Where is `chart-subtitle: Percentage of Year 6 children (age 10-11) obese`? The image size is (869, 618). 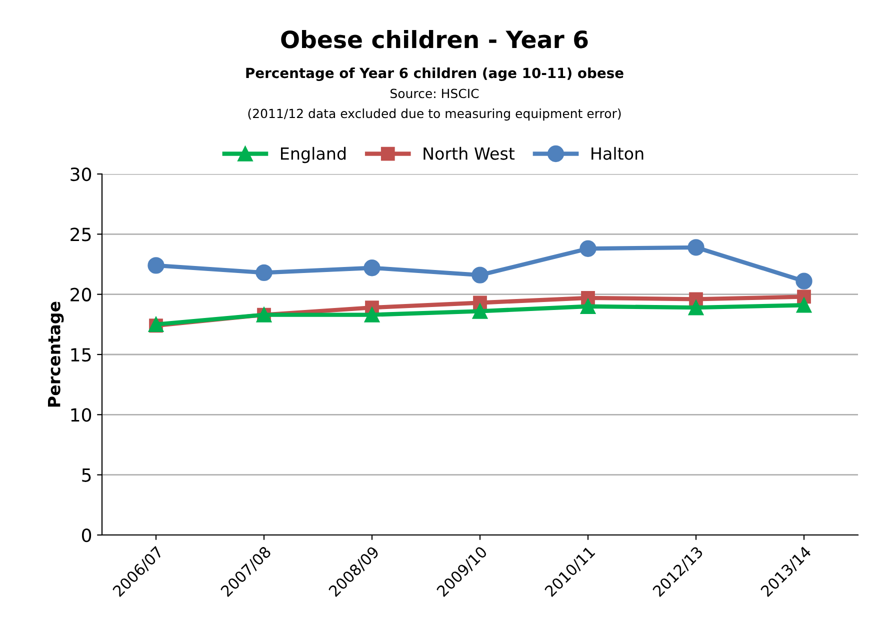
chart-subtitle: Percentage of Year 6 children (age 10-11) obese is located at coordinates (435, 74).